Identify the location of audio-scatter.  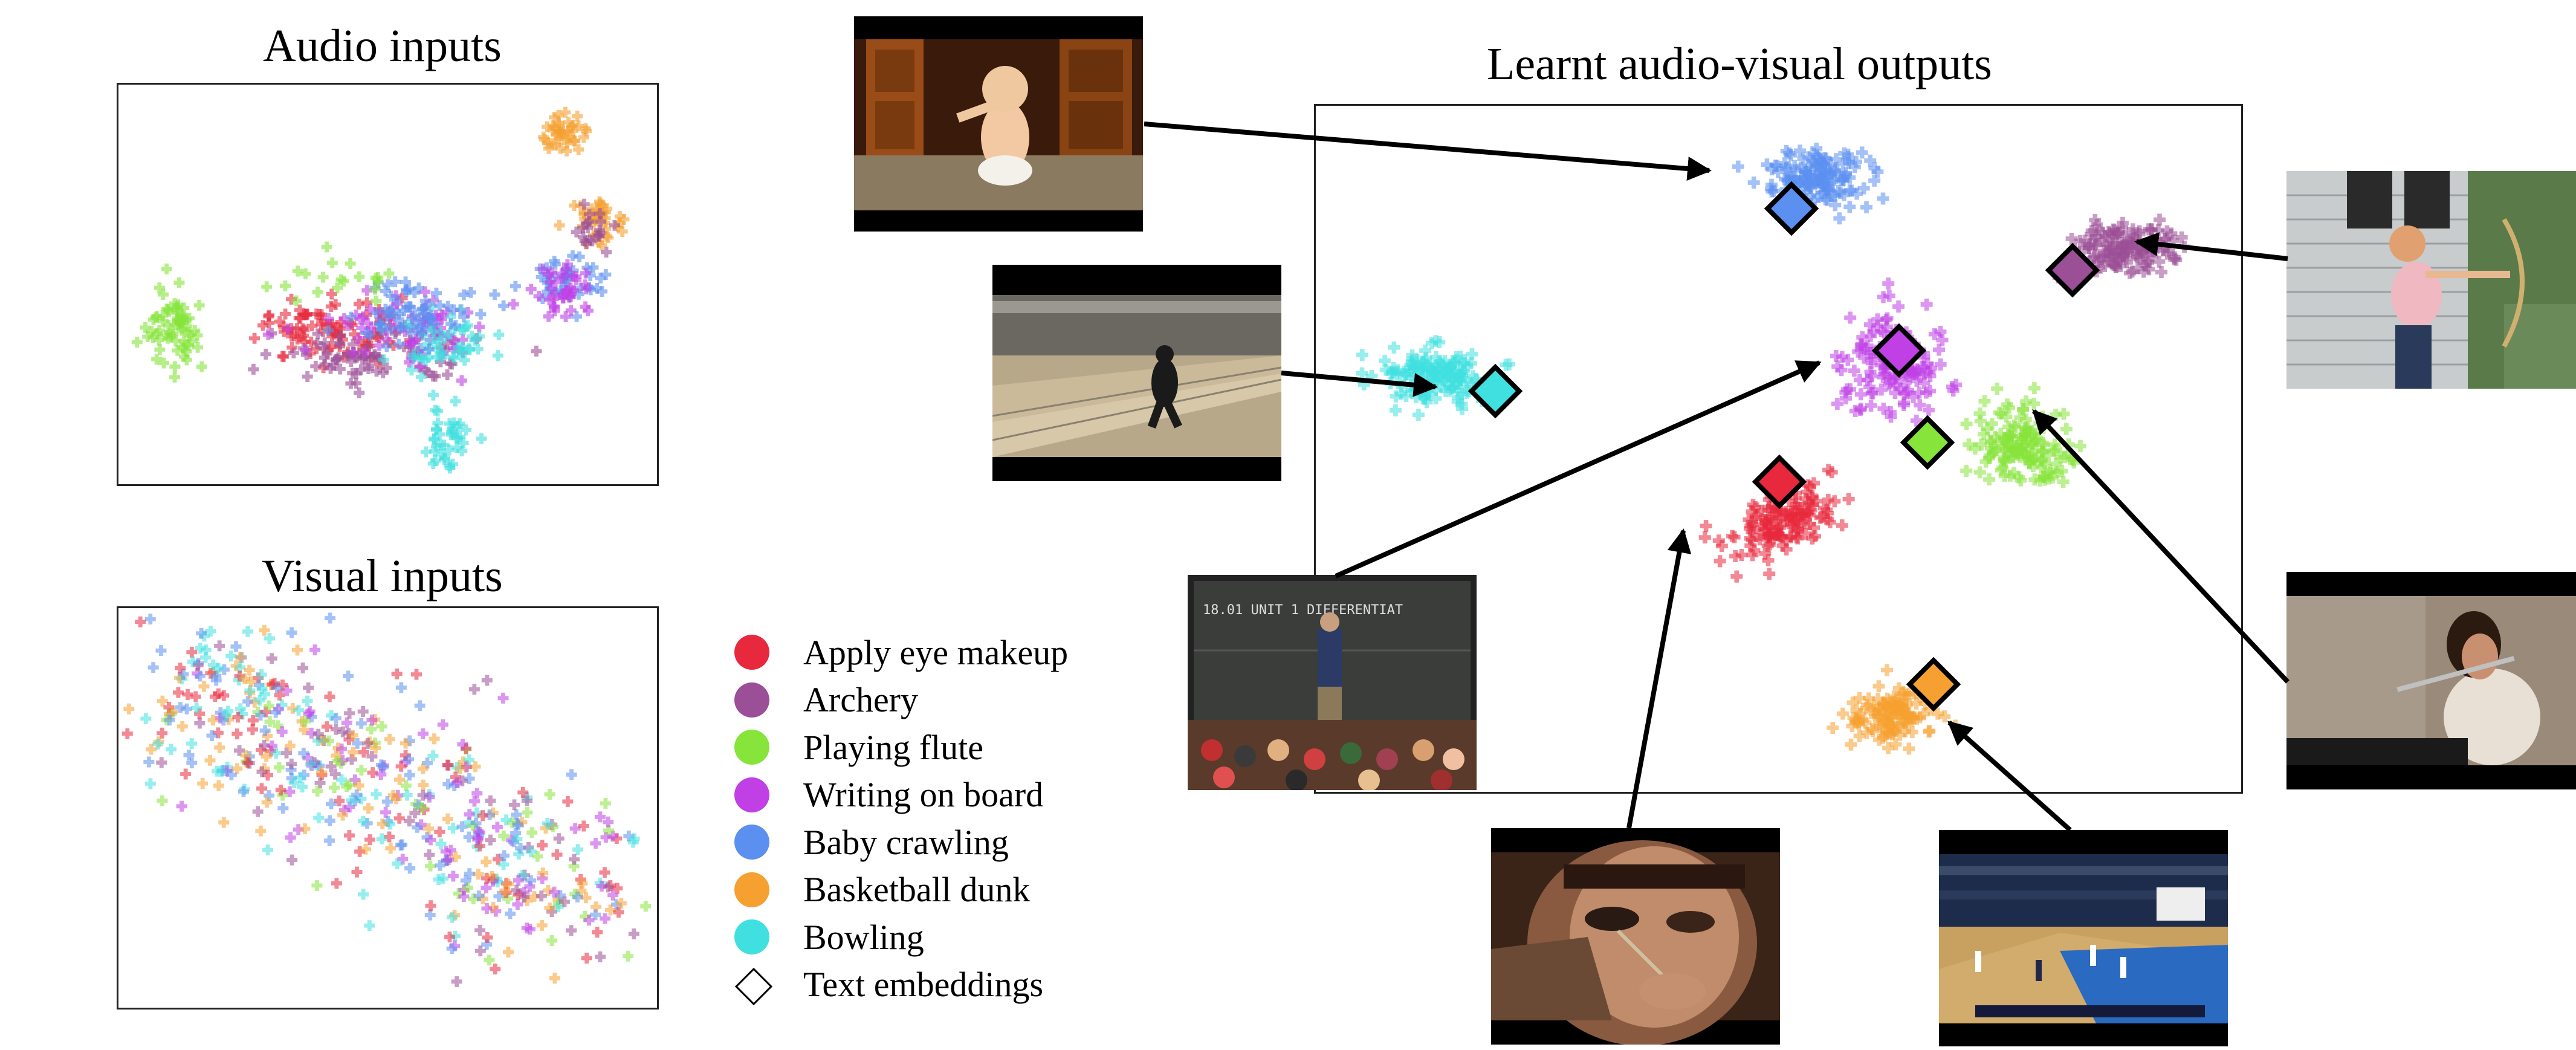
(380, 290).